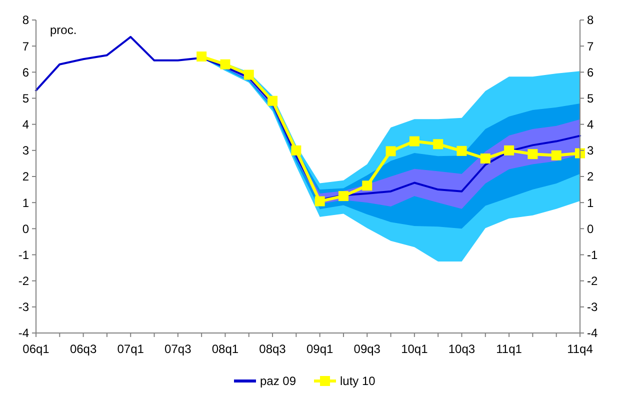 The height and width of the screenshot is (403, 628). What do you see at coordinates (414, 349) in the screenshot?
I see `x-tick-label: 10q1` at bounding box center [414, 349].